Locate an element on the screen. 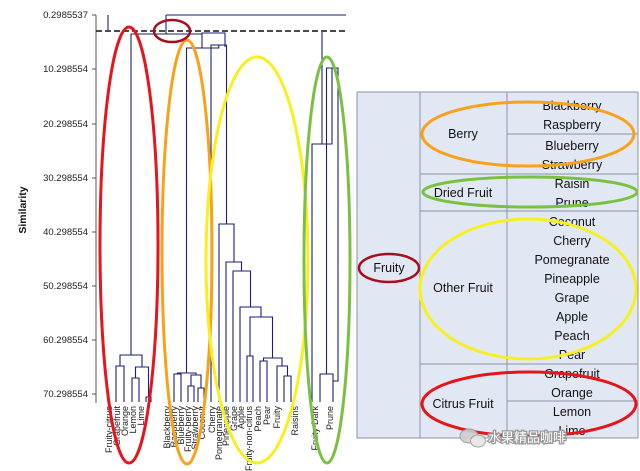  table-item: Raspberry is located at coordinates (572, 125).